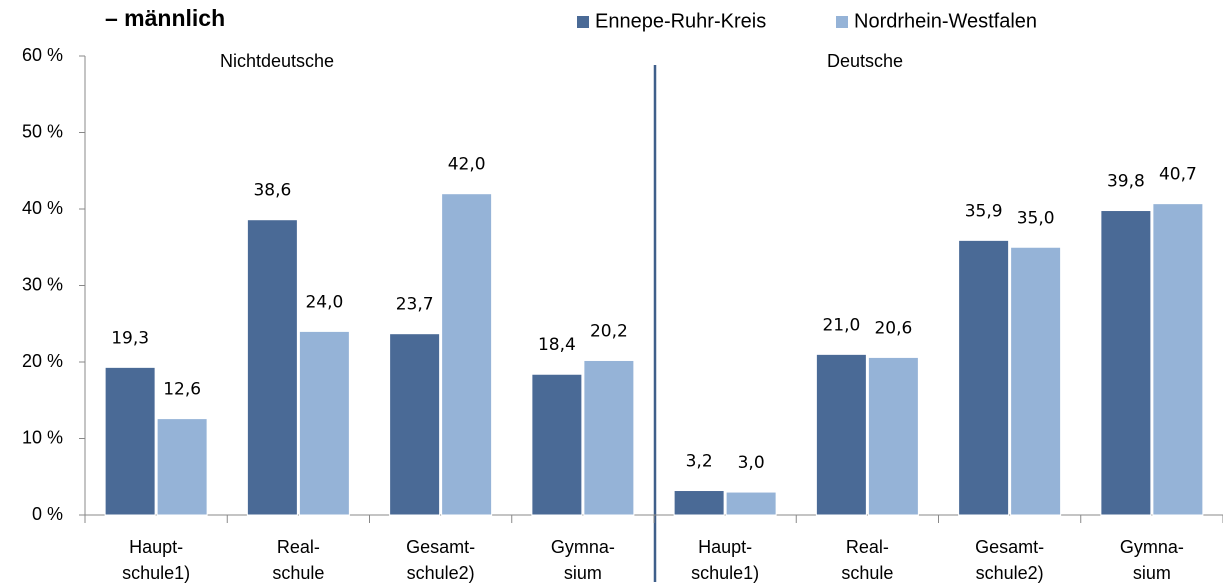 The height and width of the screenshot is (588, 1223). Describe the element at coordinates (324, 302) in the screenshot. I see `value-label: 24,0` at that location.